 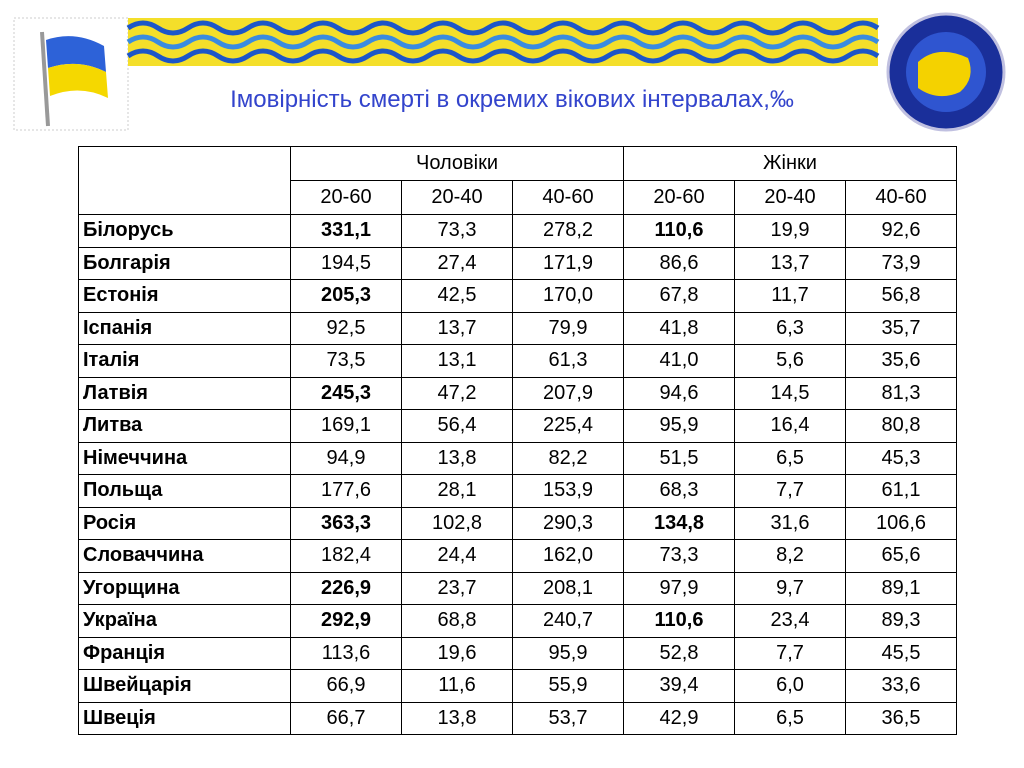 What do you see at coordinates (790, 621) in the screenshot?
I see `value-cell: 23,4` at bounding box center [790, 621].